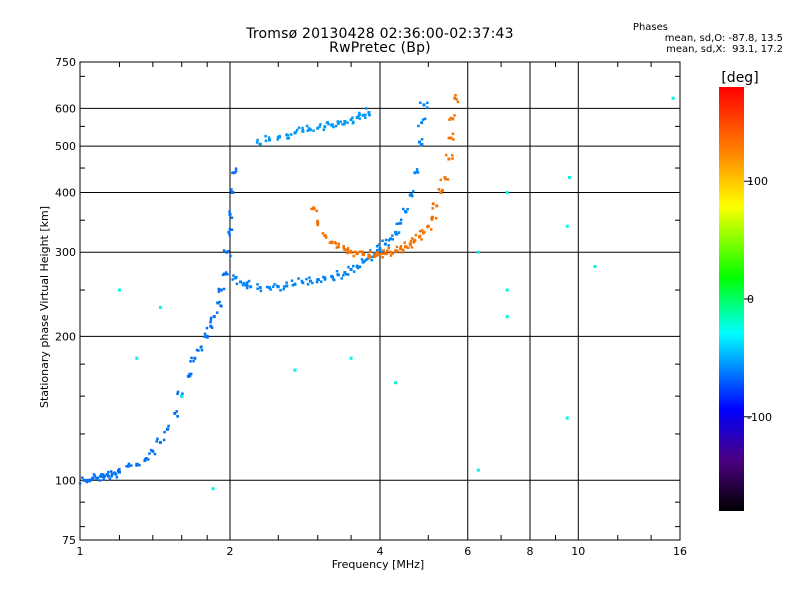 Image resolution: width=800 pixels, height=600 pixels. Describe the element at coordinates (65, 480) in the screenshot. I see `y-tick-label: 100` at that location.